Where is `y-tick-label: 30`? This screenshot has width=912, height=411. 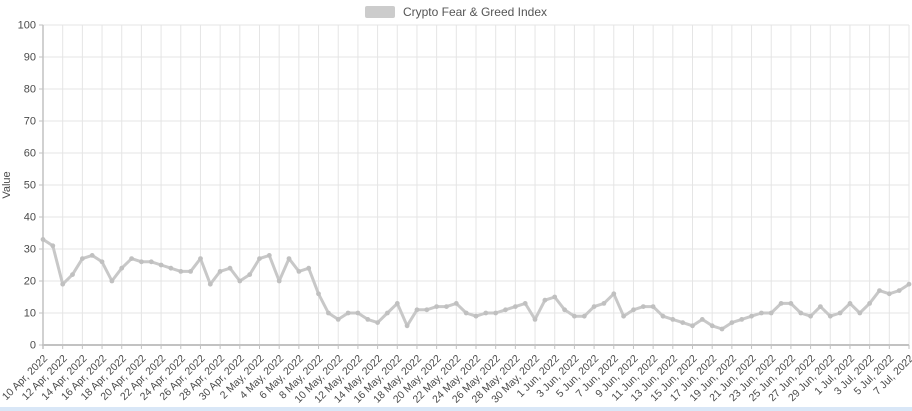 y-tick-label: 30 is located at coordinates (30, 250).